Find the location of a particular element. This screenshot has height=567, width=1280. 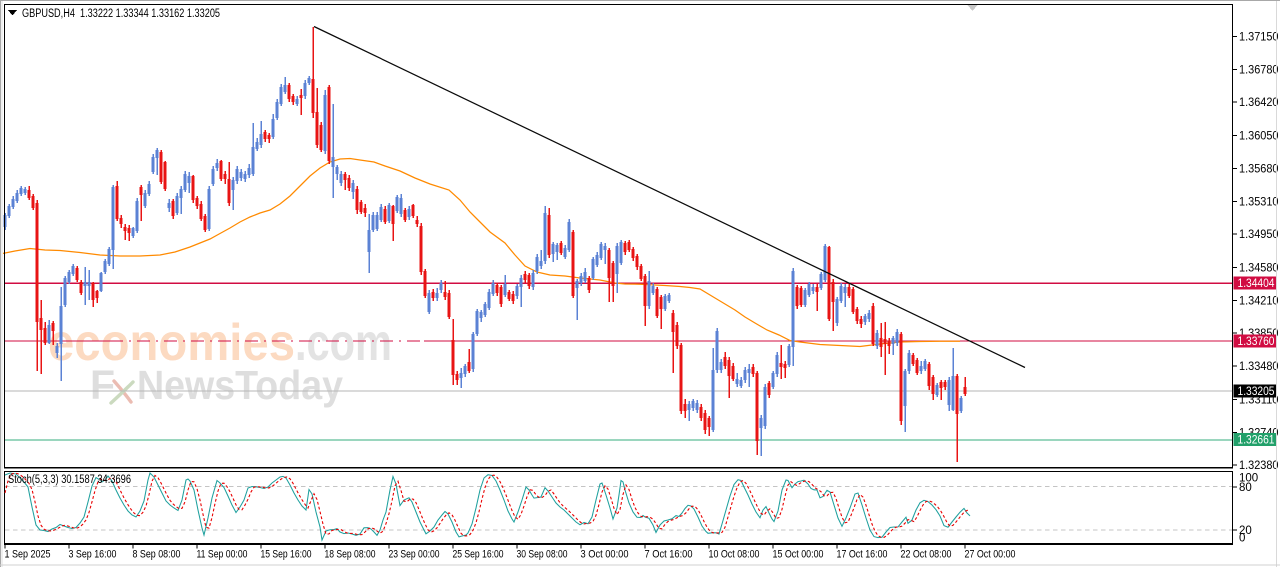

svg-text: Stoch(5,3,3) 30.1587 34.3696 is located at coordinates (69, 480).